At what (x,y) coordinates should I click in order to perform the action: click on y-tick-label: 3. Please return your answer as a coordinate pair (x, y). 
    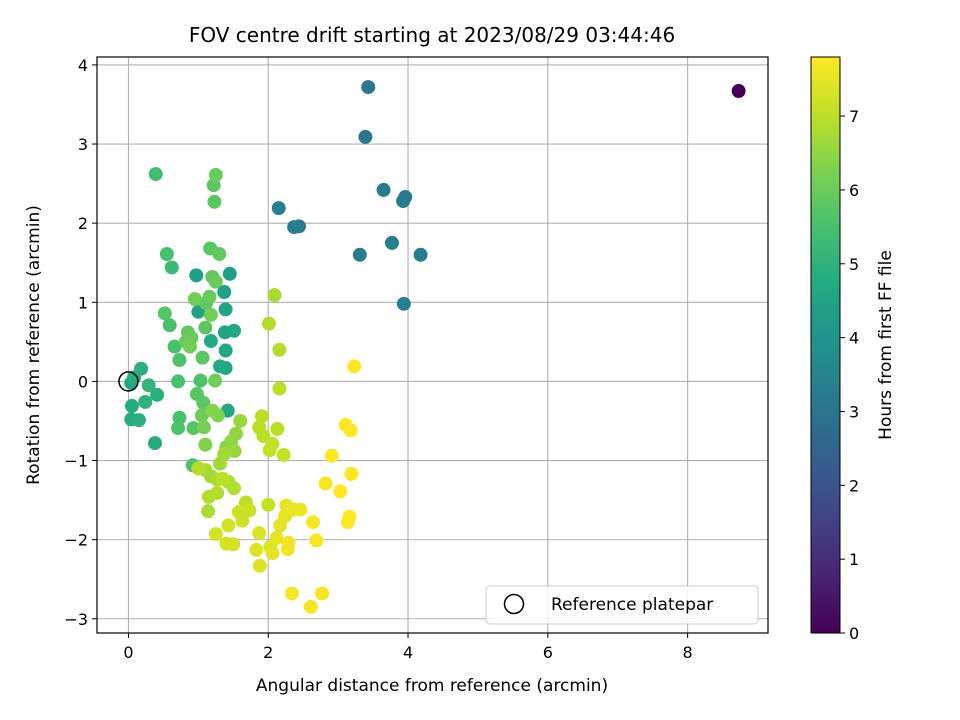
    Looking at the image, I should click on (83, 144).